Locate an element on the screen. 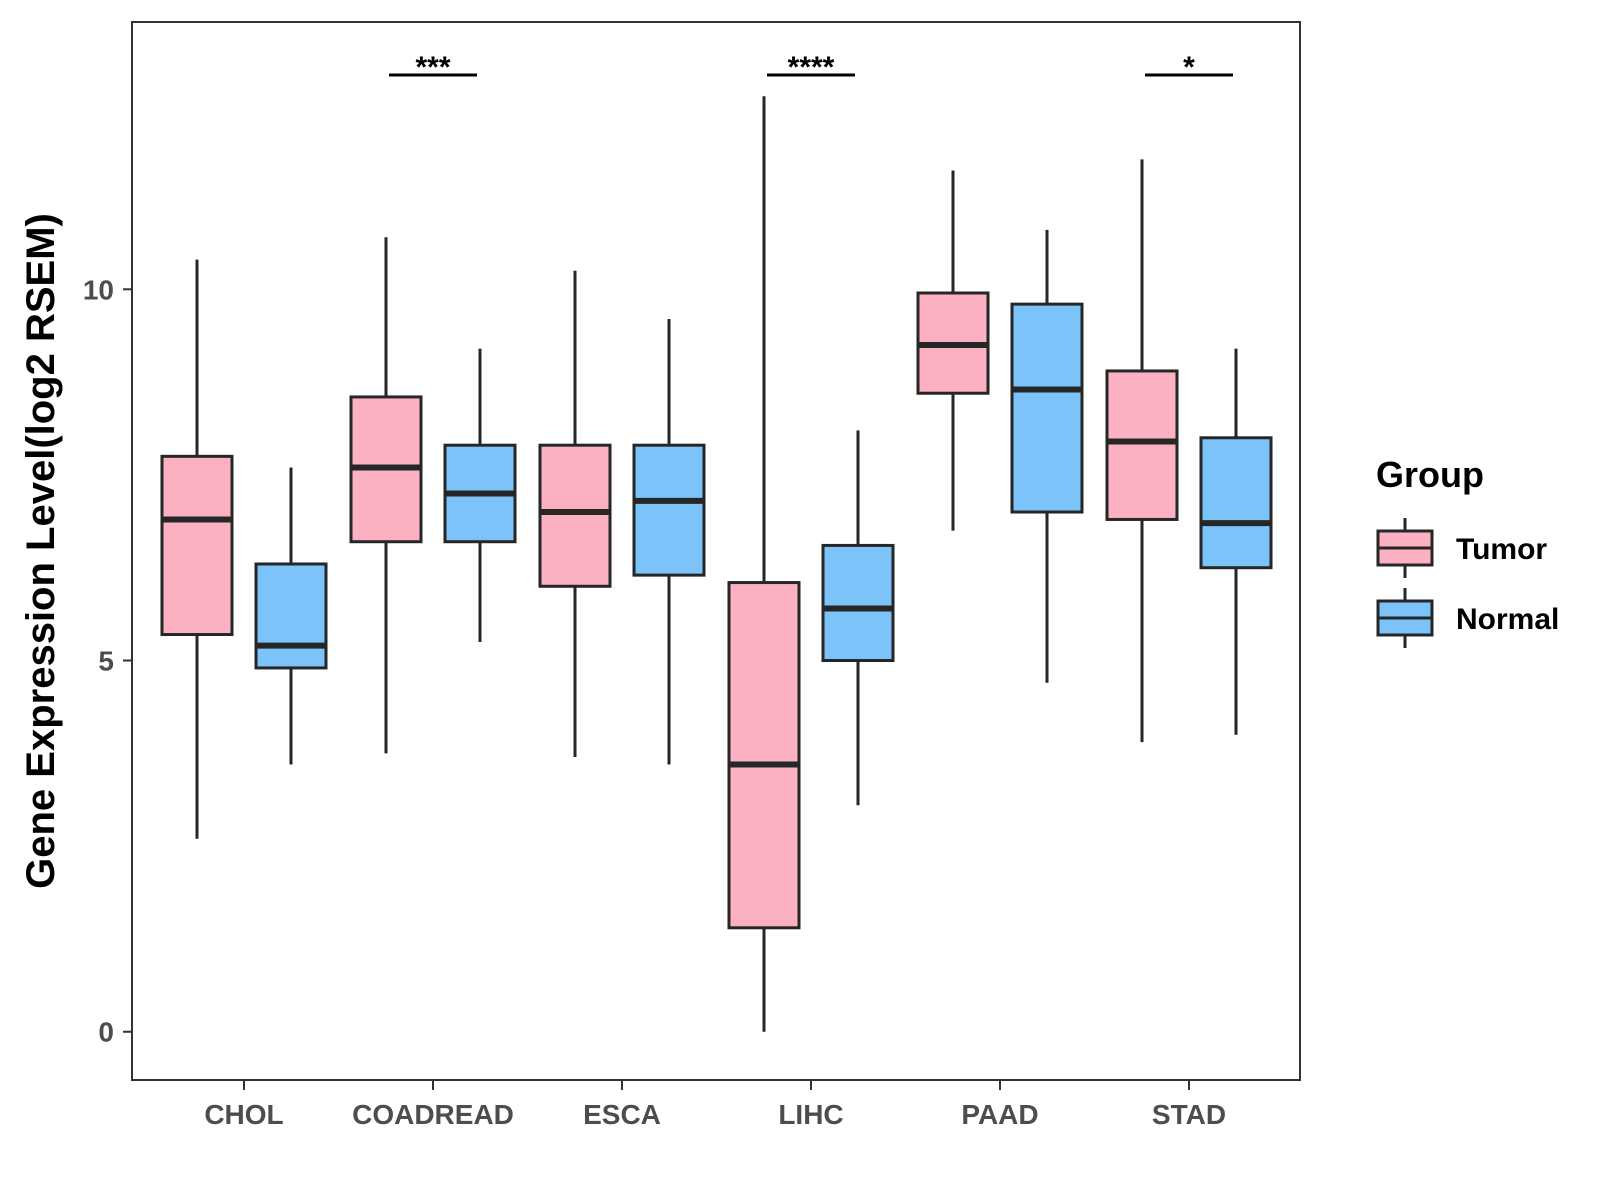 The height and width of the screenshot is (1200, 1600). tumor-chol-box is located at coordinates (197, 545).